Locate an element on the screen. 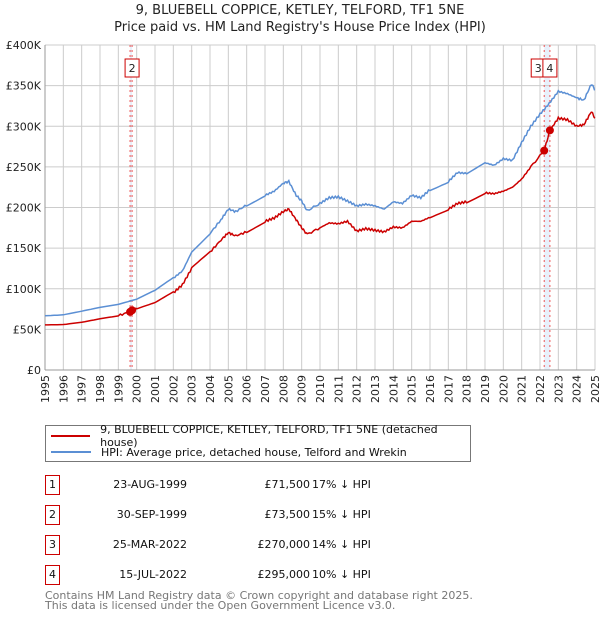  x-tick-label: 2002 is located at coordinates (173, 389).